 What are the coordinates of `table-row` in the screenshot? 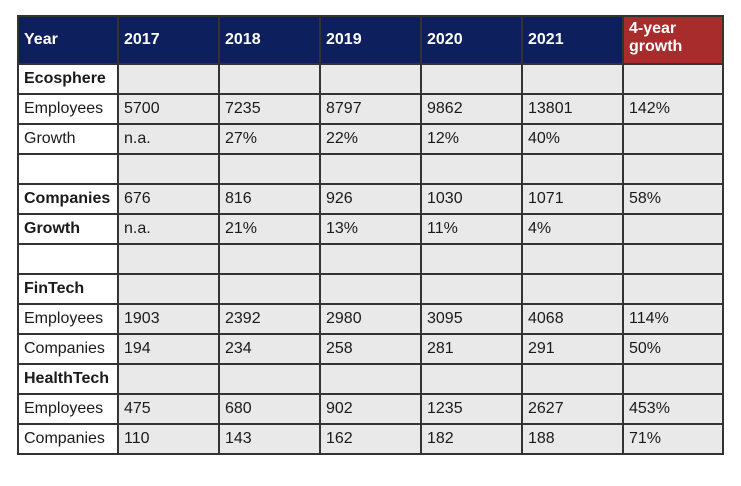 It's located at (370, 259).